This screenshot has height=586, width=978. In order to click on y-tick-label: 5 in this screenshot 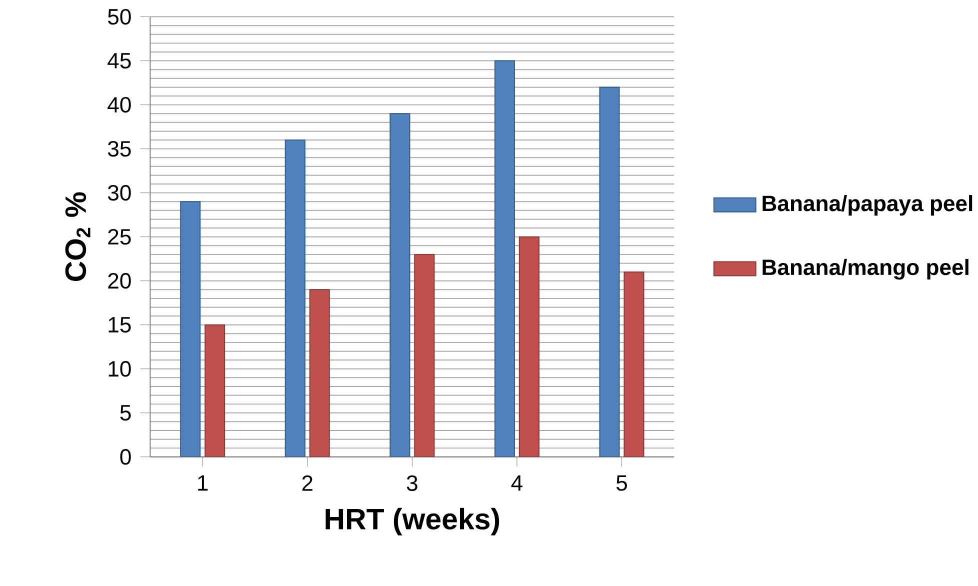, I will do `click(125, 413)`.